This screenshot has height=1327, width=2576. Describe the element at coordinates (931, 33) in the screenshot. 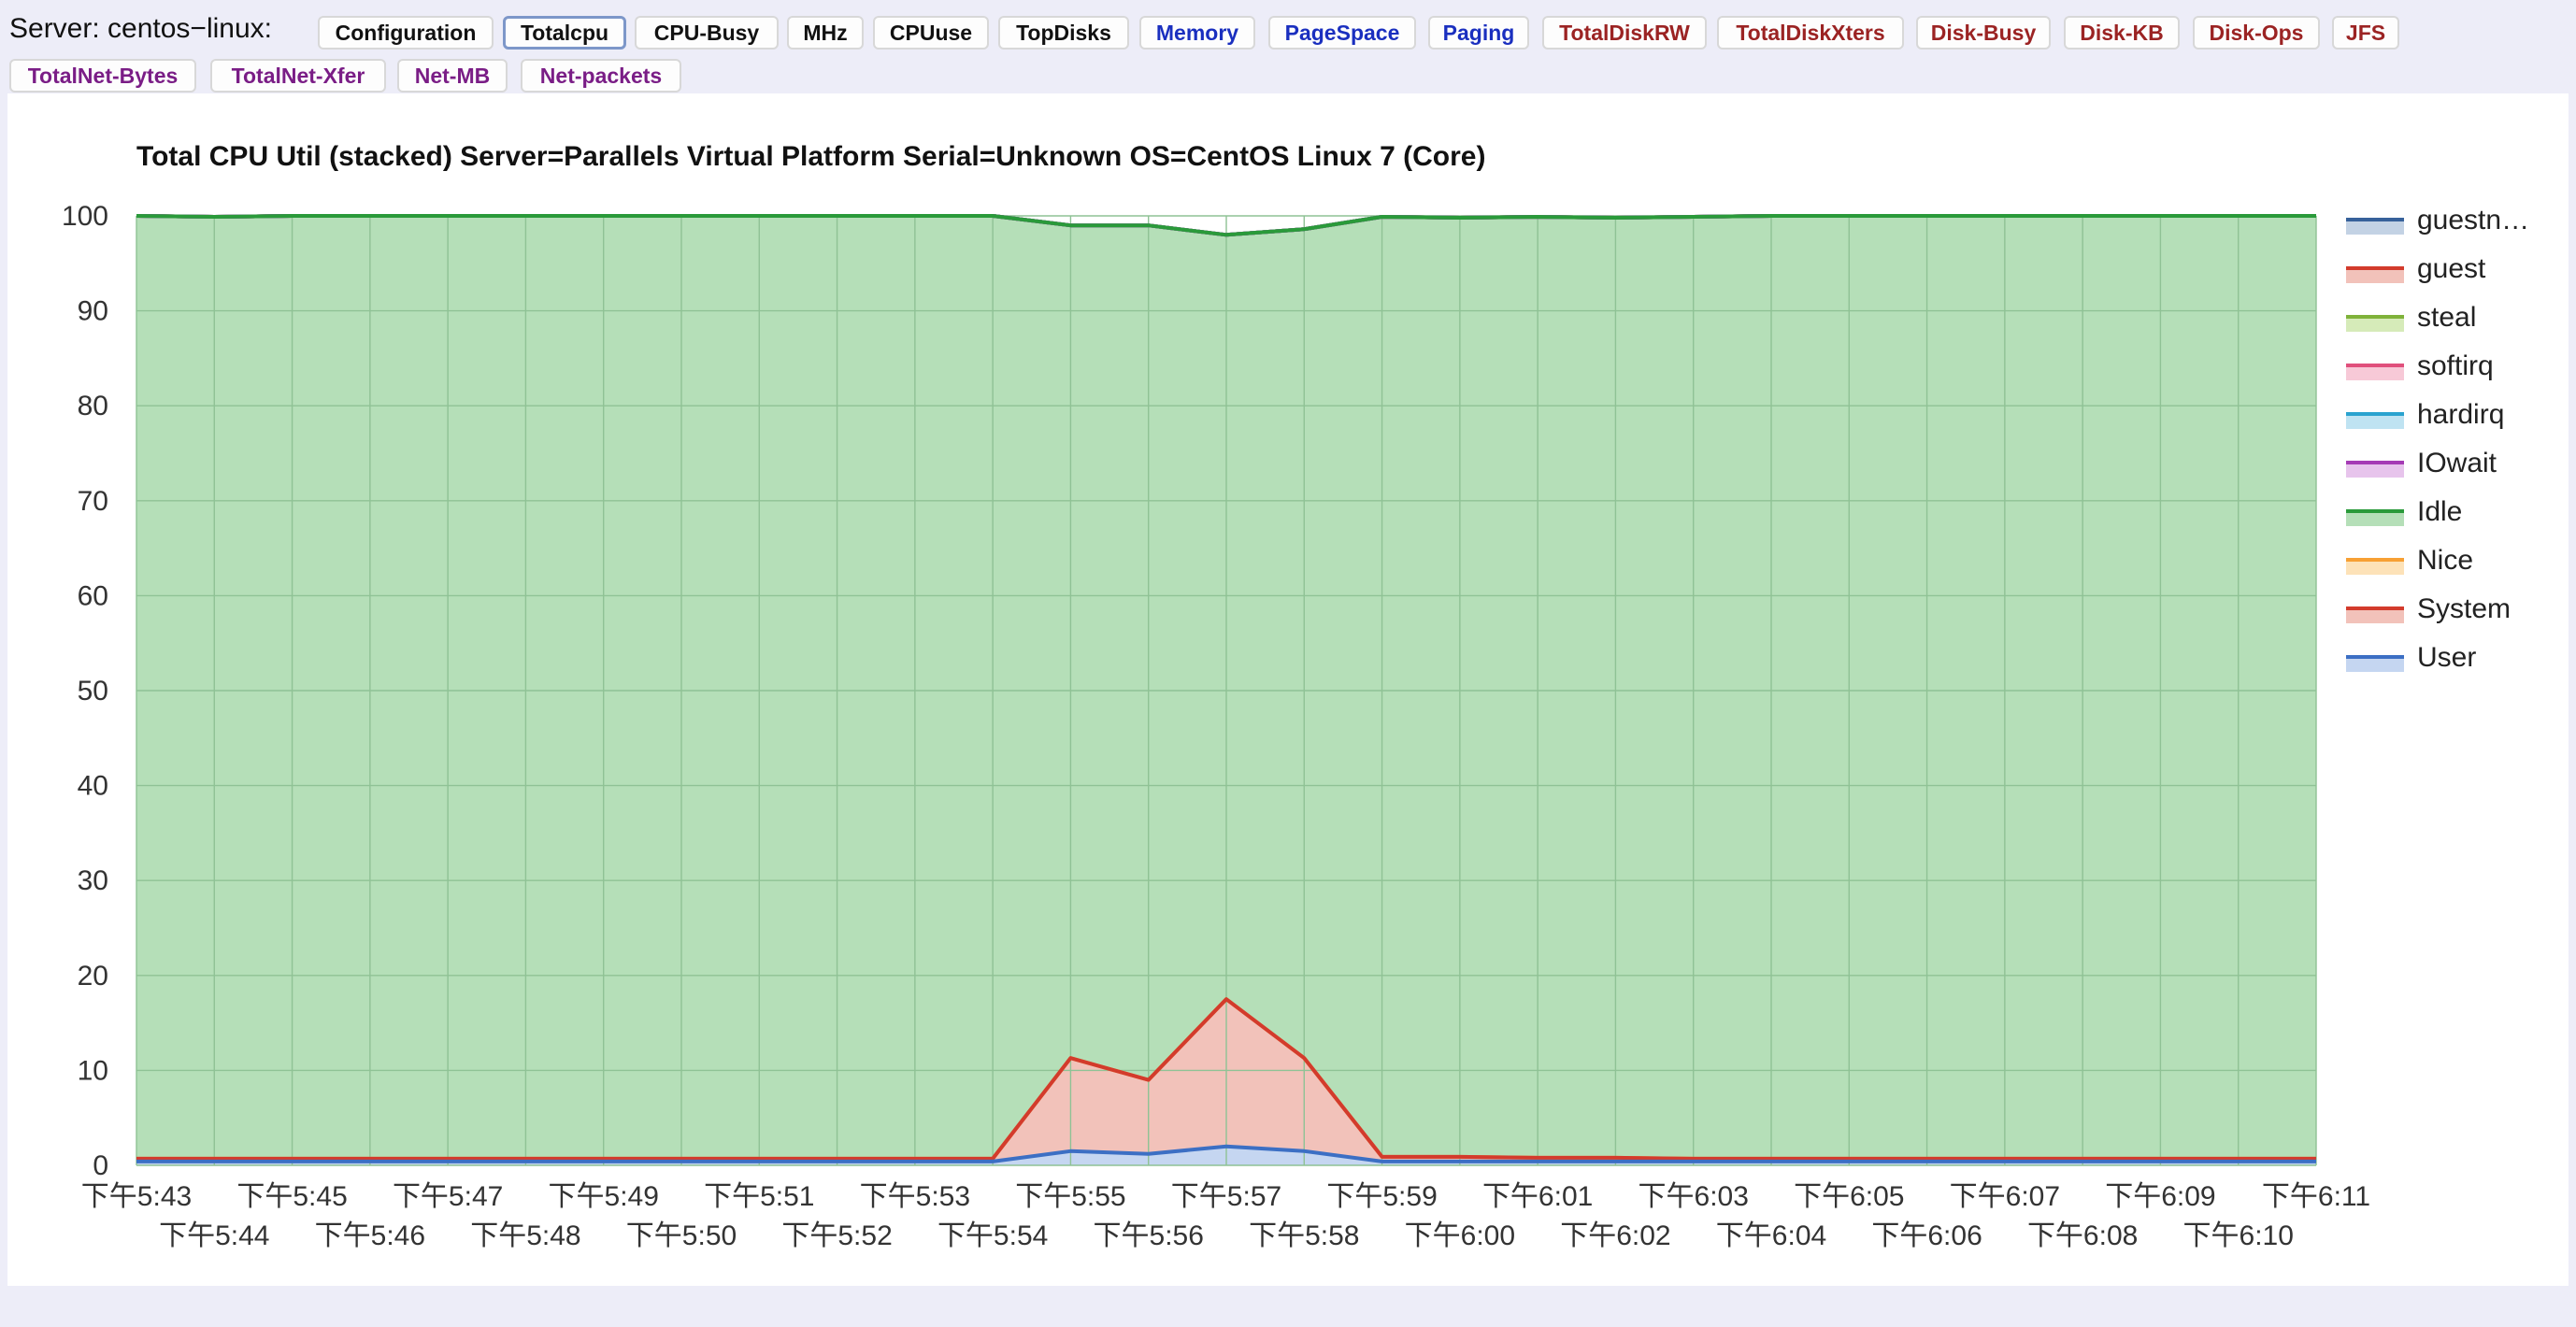

I see `cpuuse-button: CPUuse` at that location.